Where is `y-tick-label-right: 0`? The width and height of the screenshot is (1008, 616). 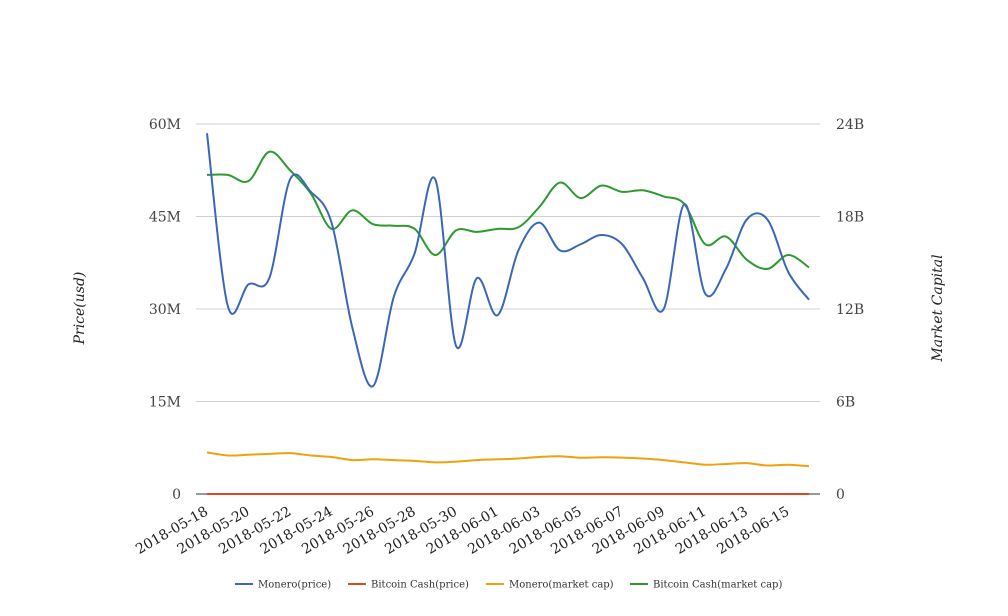
y-tick-label-right: 0 is located at coordinates (840, 495).